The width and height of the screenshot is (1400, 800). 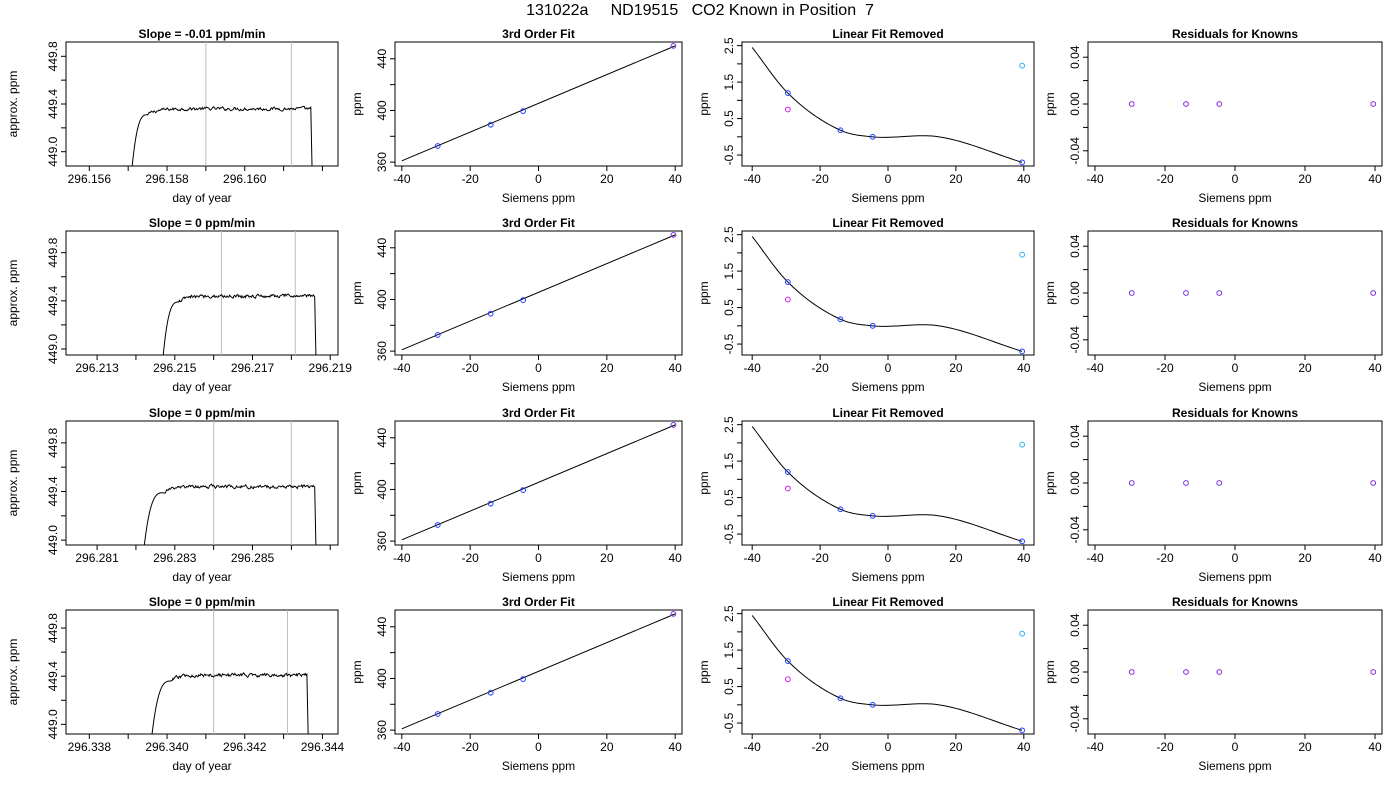 What do you see at coordinates (331, 368) in the screenshot?
I see `x-tick-label: 296.219` at bounding box center [331, 368].